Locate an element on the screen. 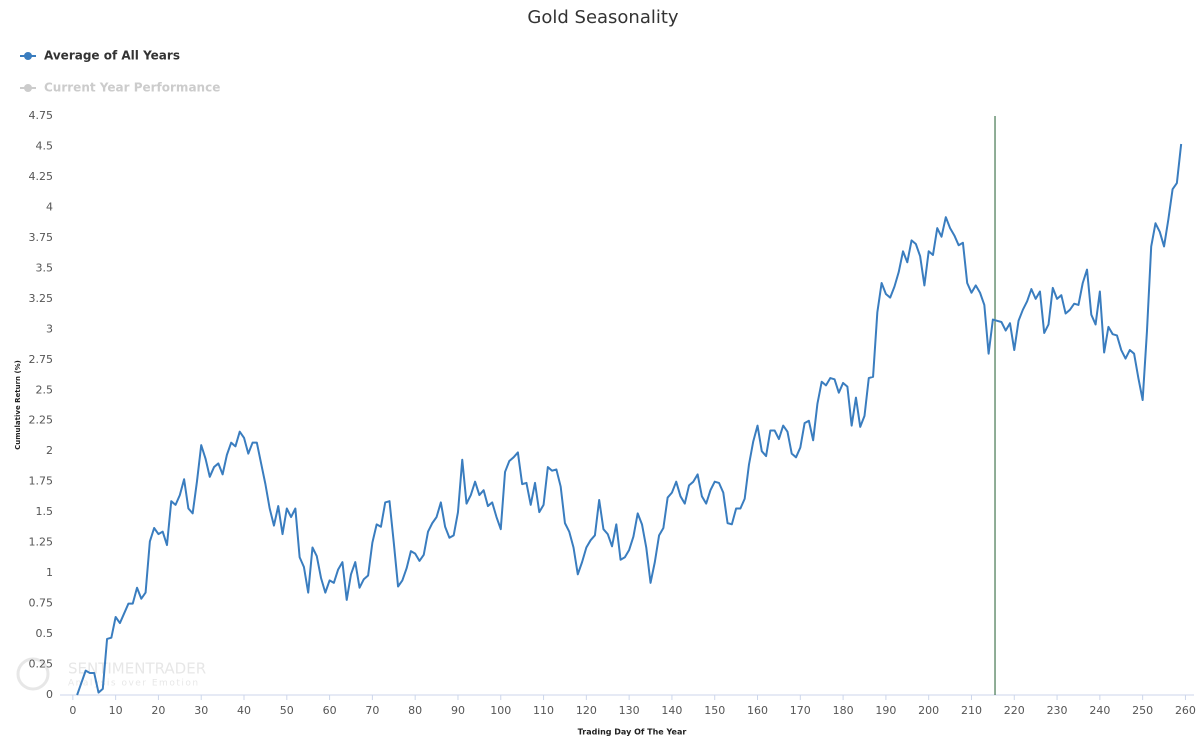 This screenshot has height=754, width=1200. x-tick-label: 170 is located at coordinates (800, 710).